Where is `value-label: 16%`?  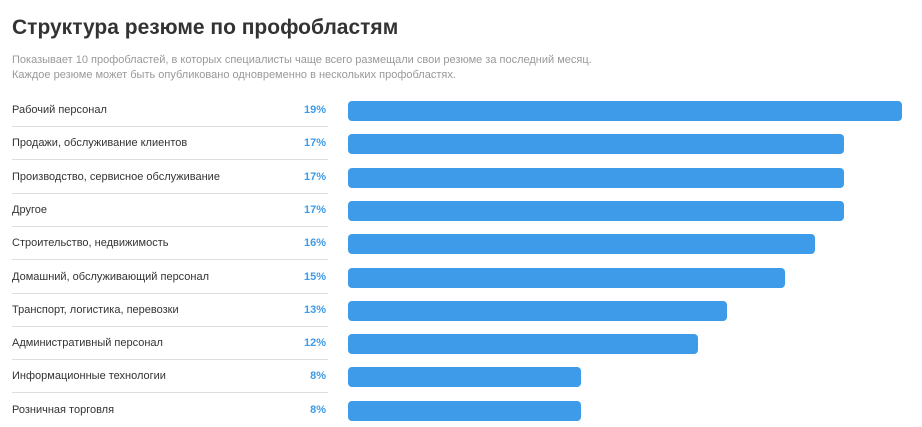 value-label: 16% is located at coordinates (314, 243).